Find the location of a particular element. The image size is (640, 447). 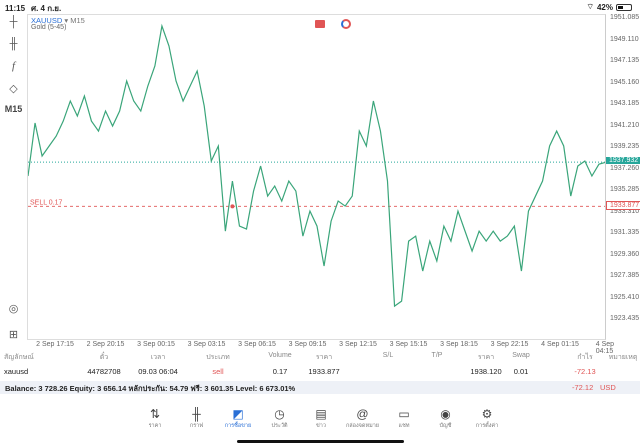

status-right: ⌔ 42% is located at coordinates (609, 7).